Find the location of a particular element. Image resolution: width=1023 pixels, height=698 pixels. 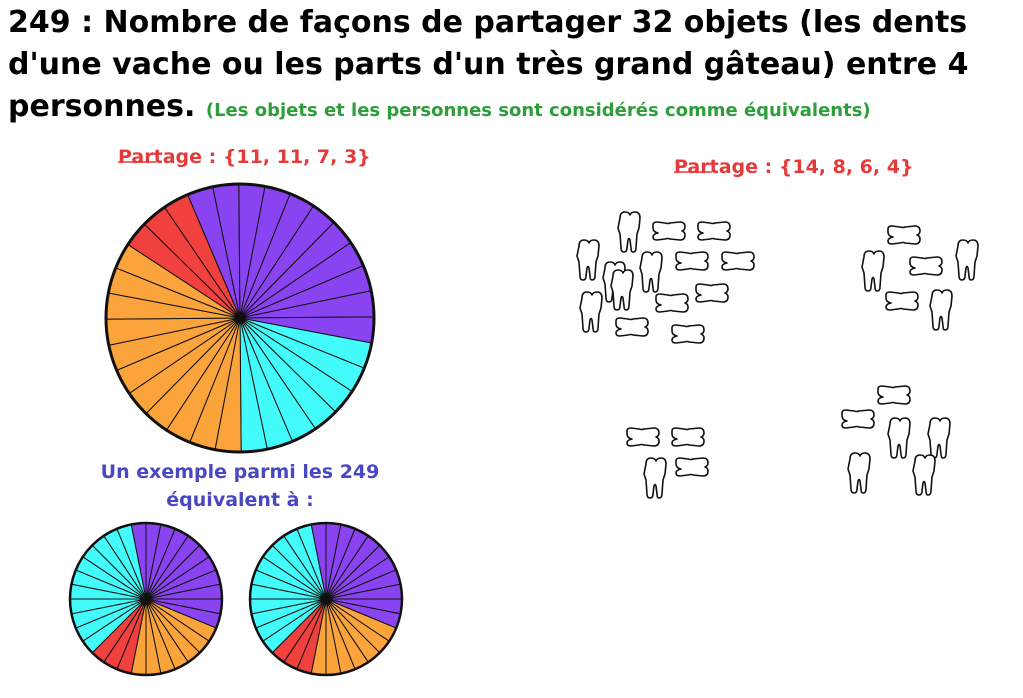

big-pie is located at coordinates (240, 318).